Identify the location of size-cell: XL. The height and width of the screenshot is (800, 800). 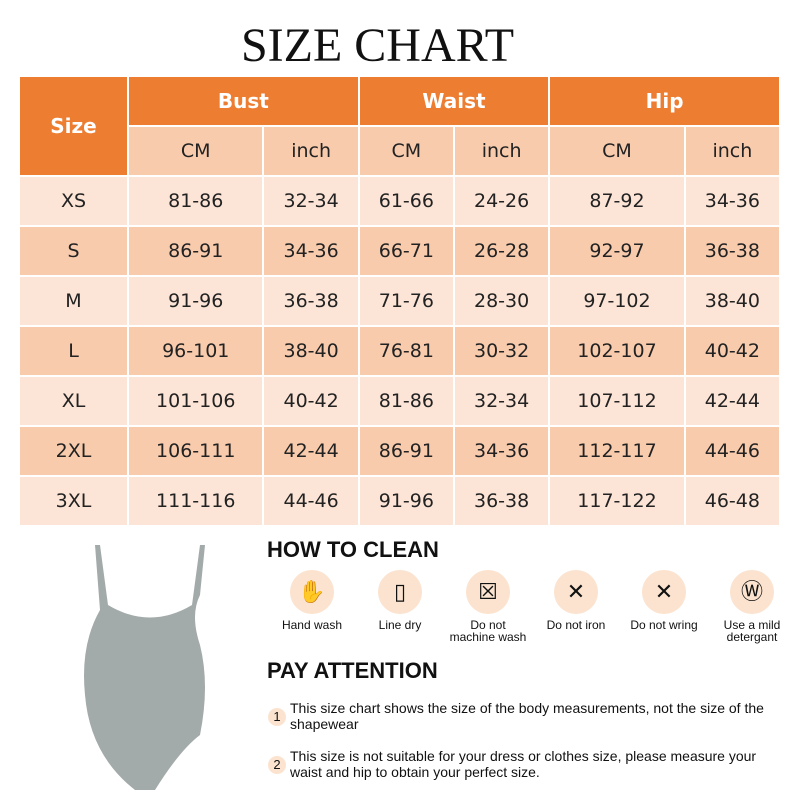
(73, 401).